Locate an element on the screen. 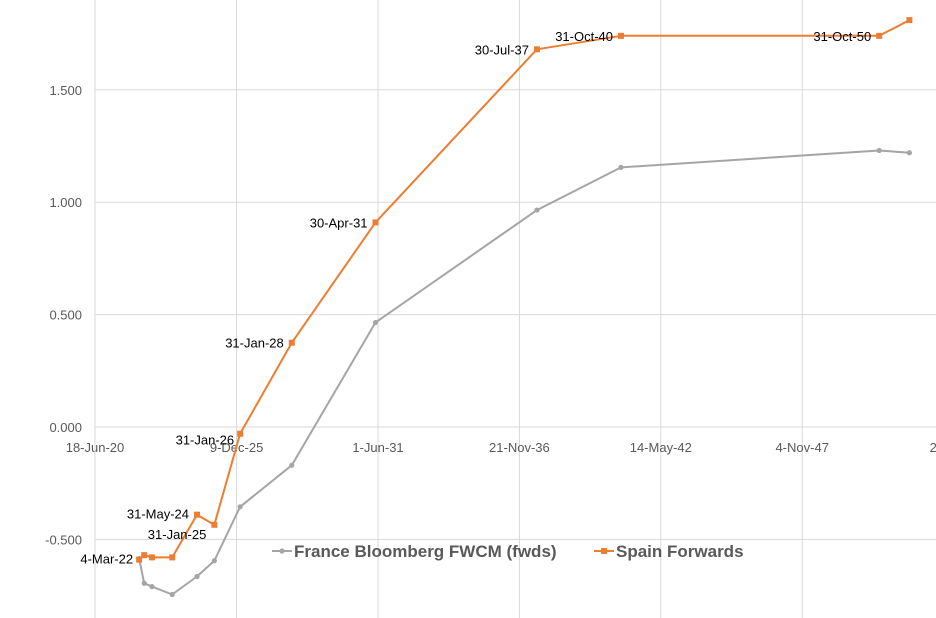 This screenshot has width=936, height=618. data-label: 31-May-24 is located at coordinates (158, 514).